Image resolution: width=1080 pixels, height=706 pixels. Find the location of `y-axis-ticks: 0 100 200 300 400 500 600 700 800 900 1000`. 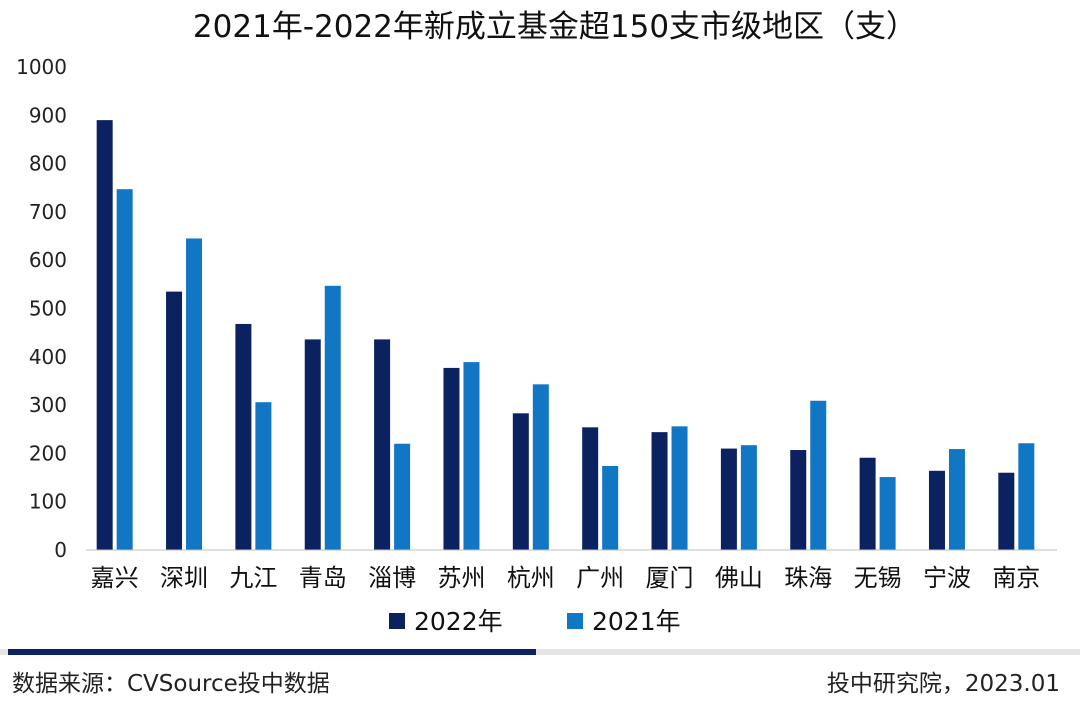

y-axis-ticks: 0 100 200 300 400 500 600 700 800 900 1000 is located at coordinates (41, 308).